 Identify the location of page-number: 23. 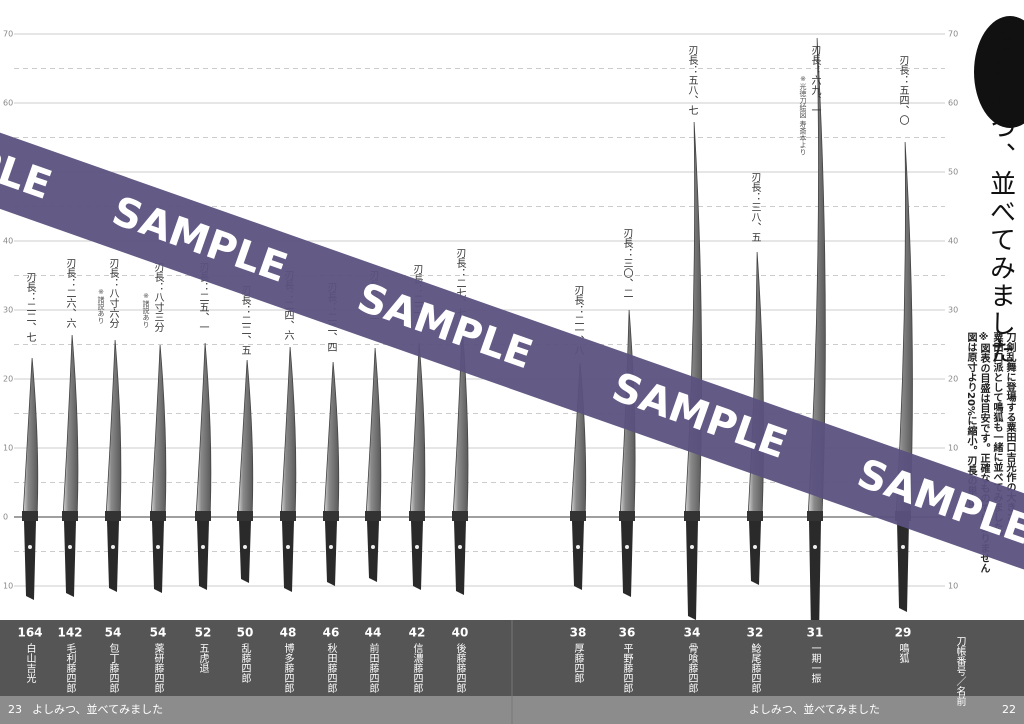
(15, 709).